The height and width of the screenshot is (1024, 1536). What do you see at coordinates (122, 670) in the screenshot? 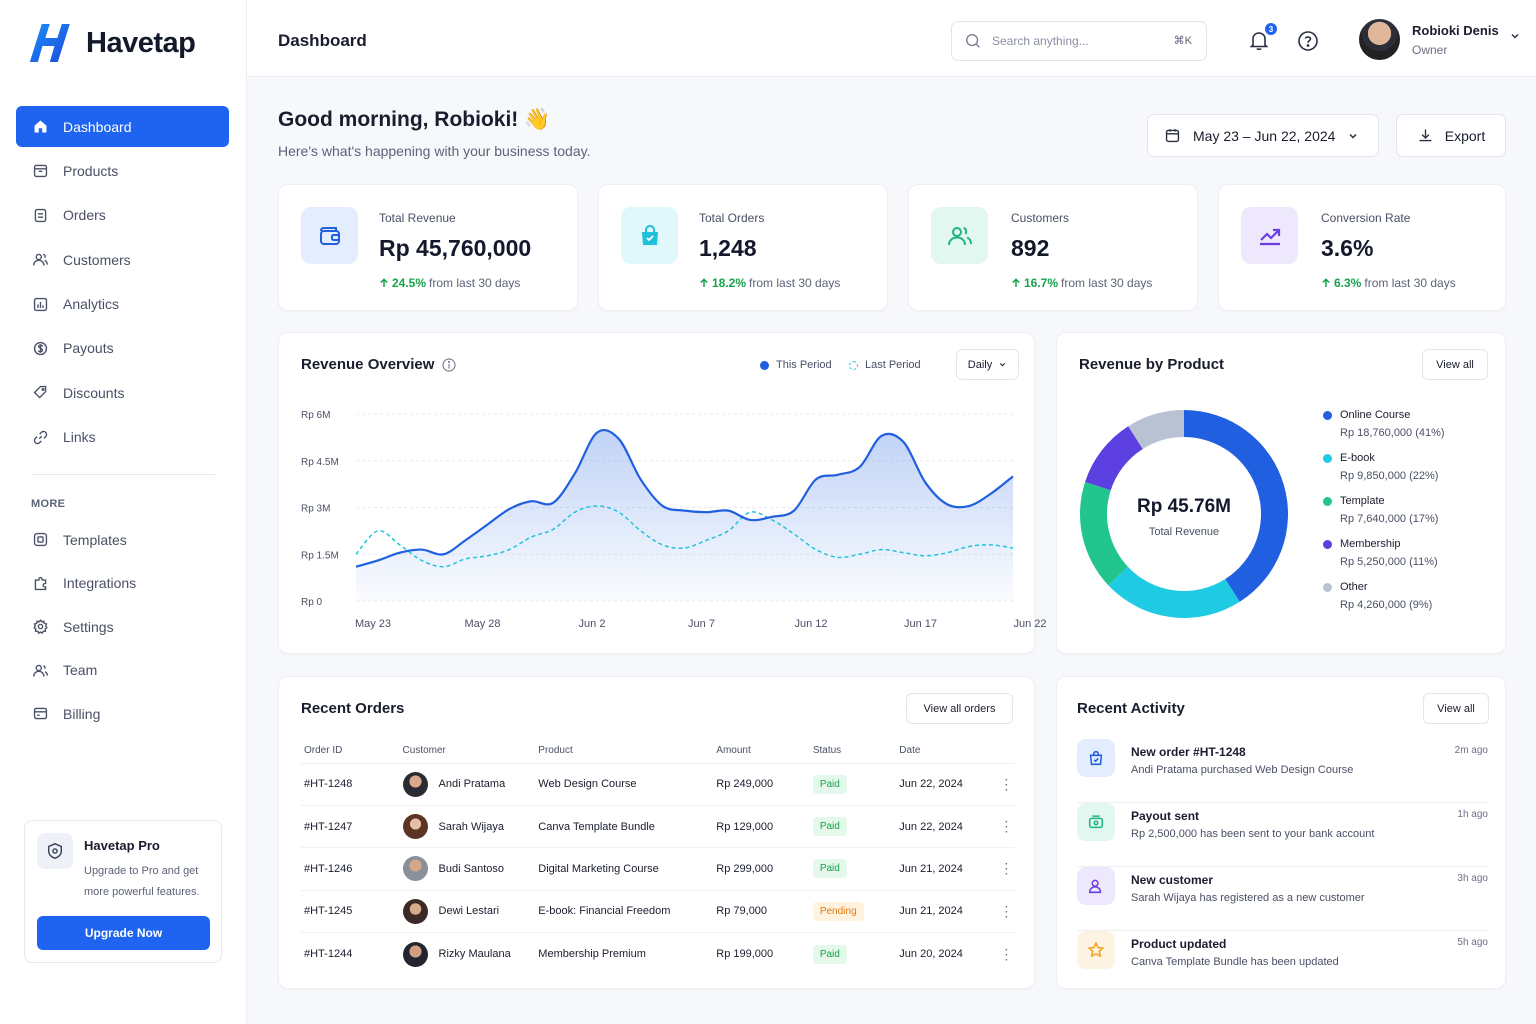
I see `sidebar-item-team: Team` at bounding box center [122, 670].